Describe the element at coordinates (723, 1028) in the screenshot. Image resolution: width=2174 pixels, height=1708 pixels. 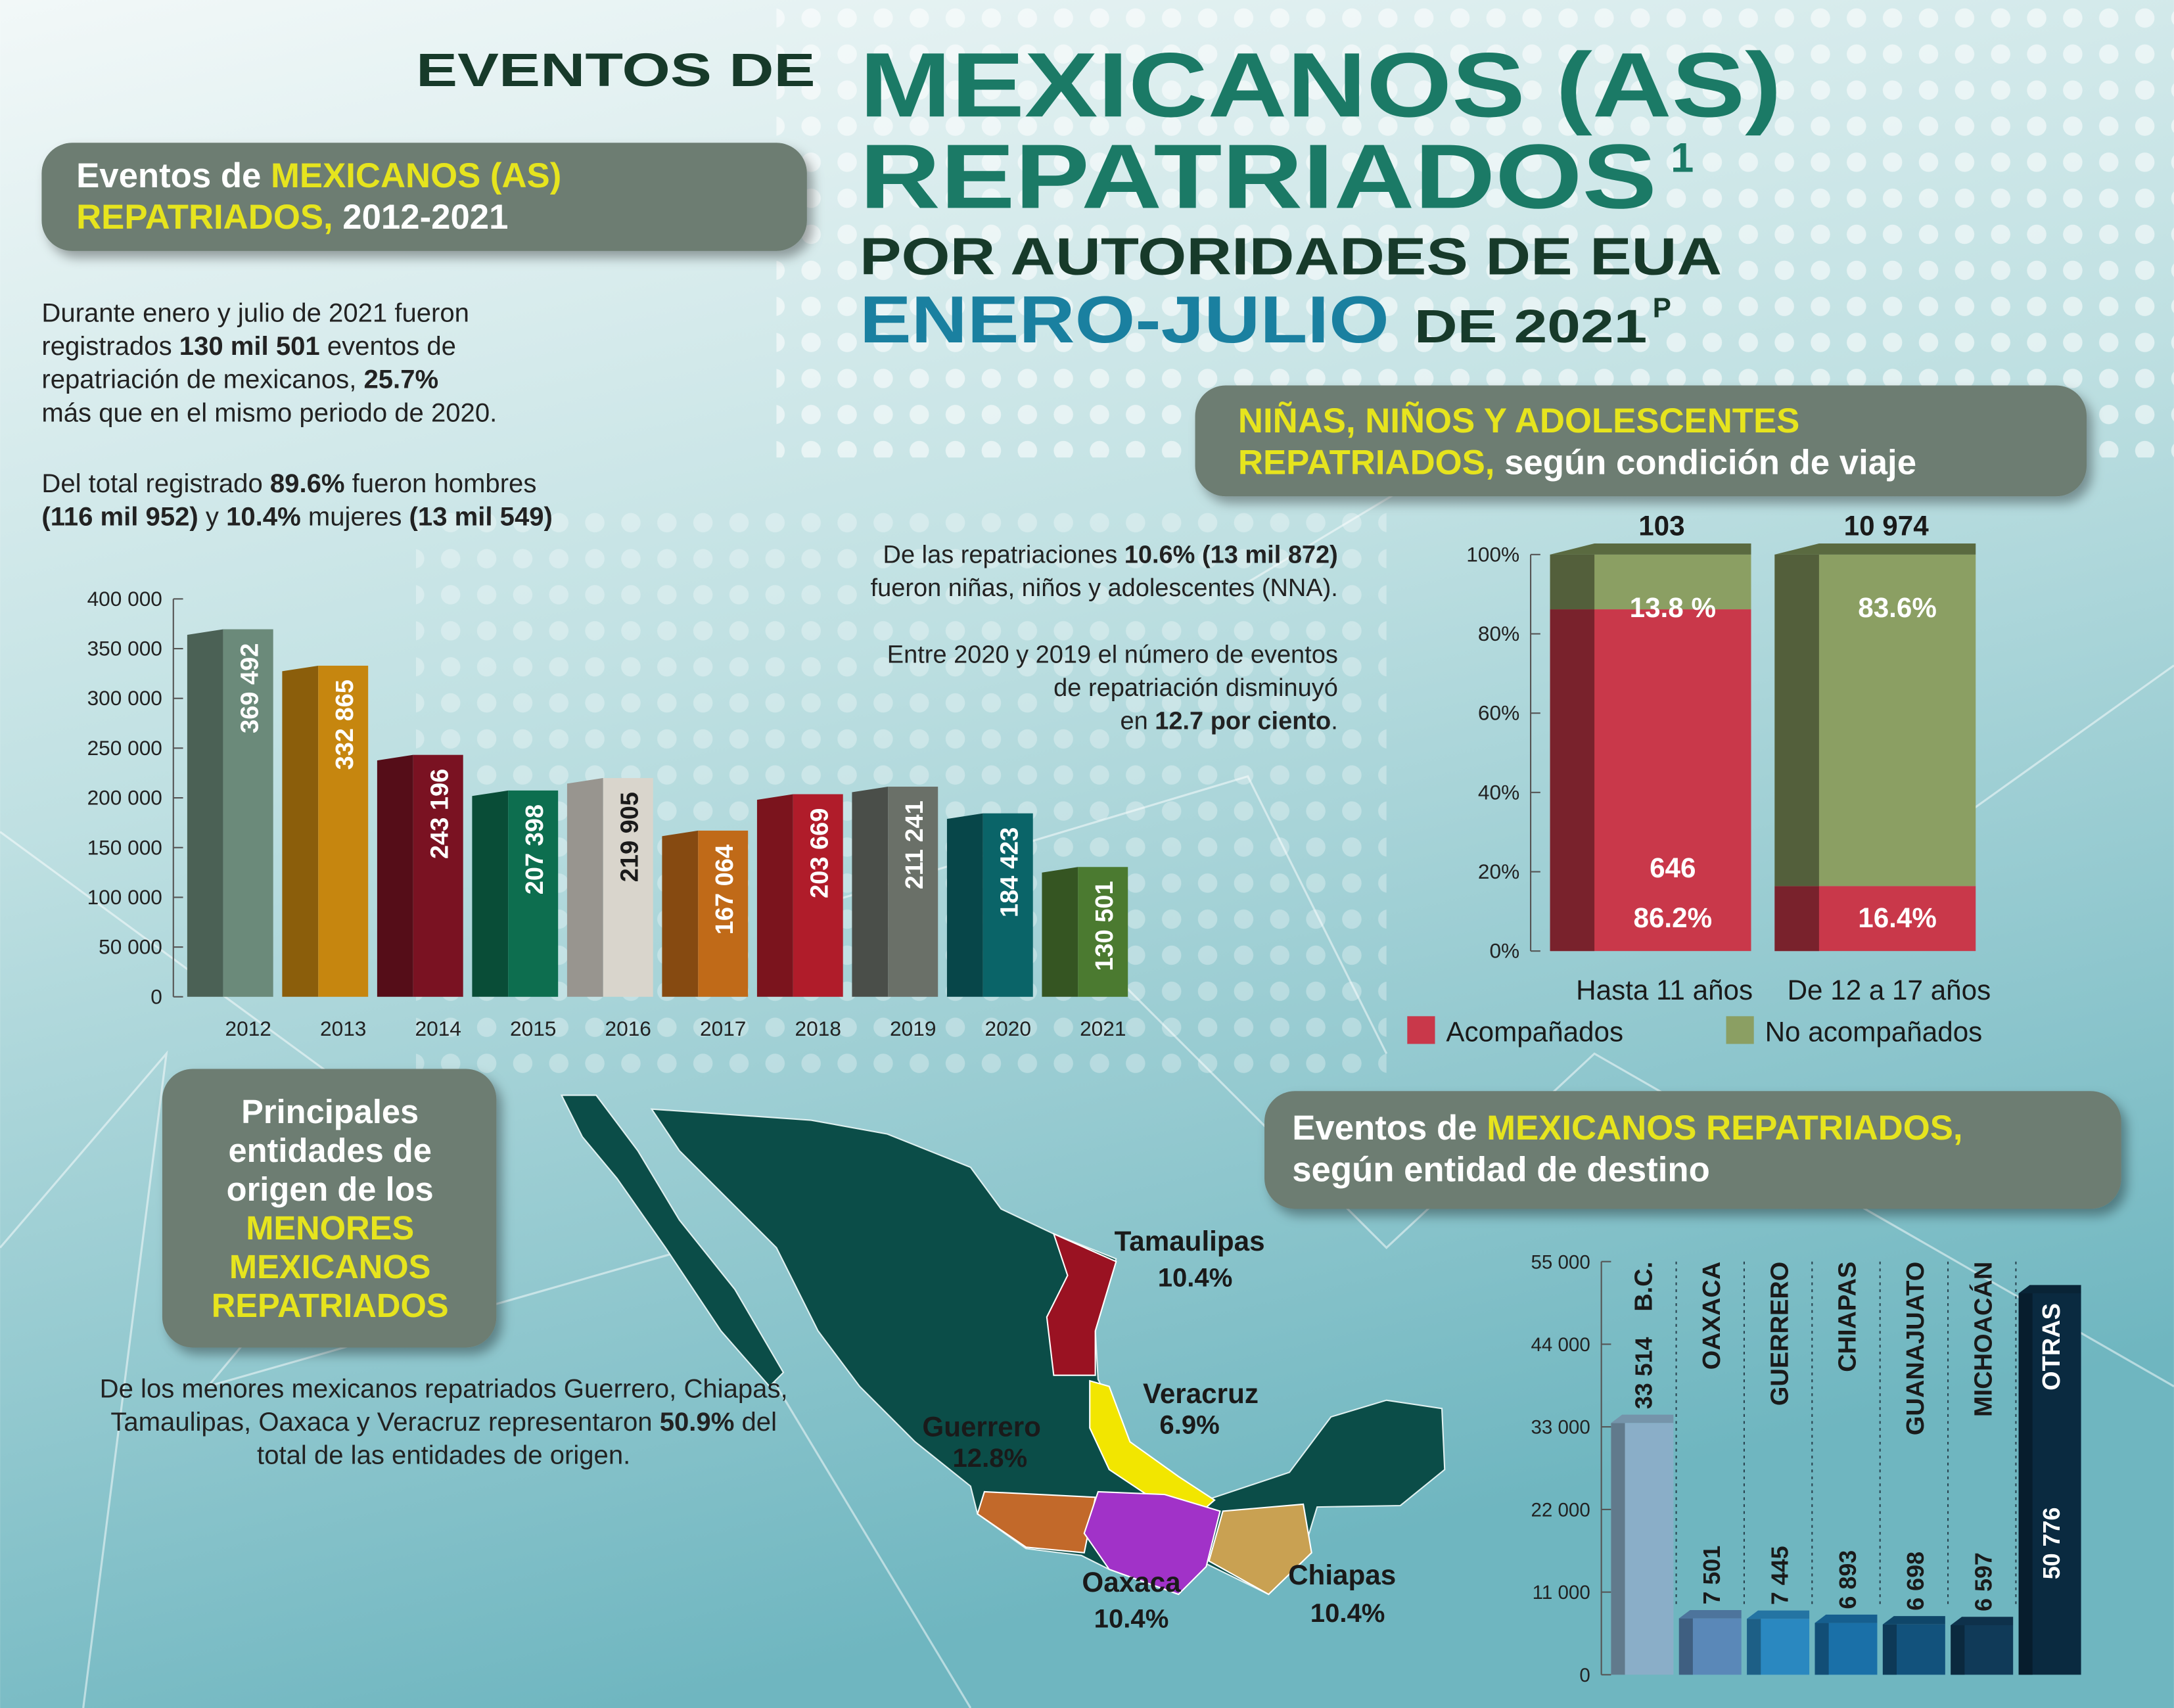
I see `x-tick-label: 2017` at that location.